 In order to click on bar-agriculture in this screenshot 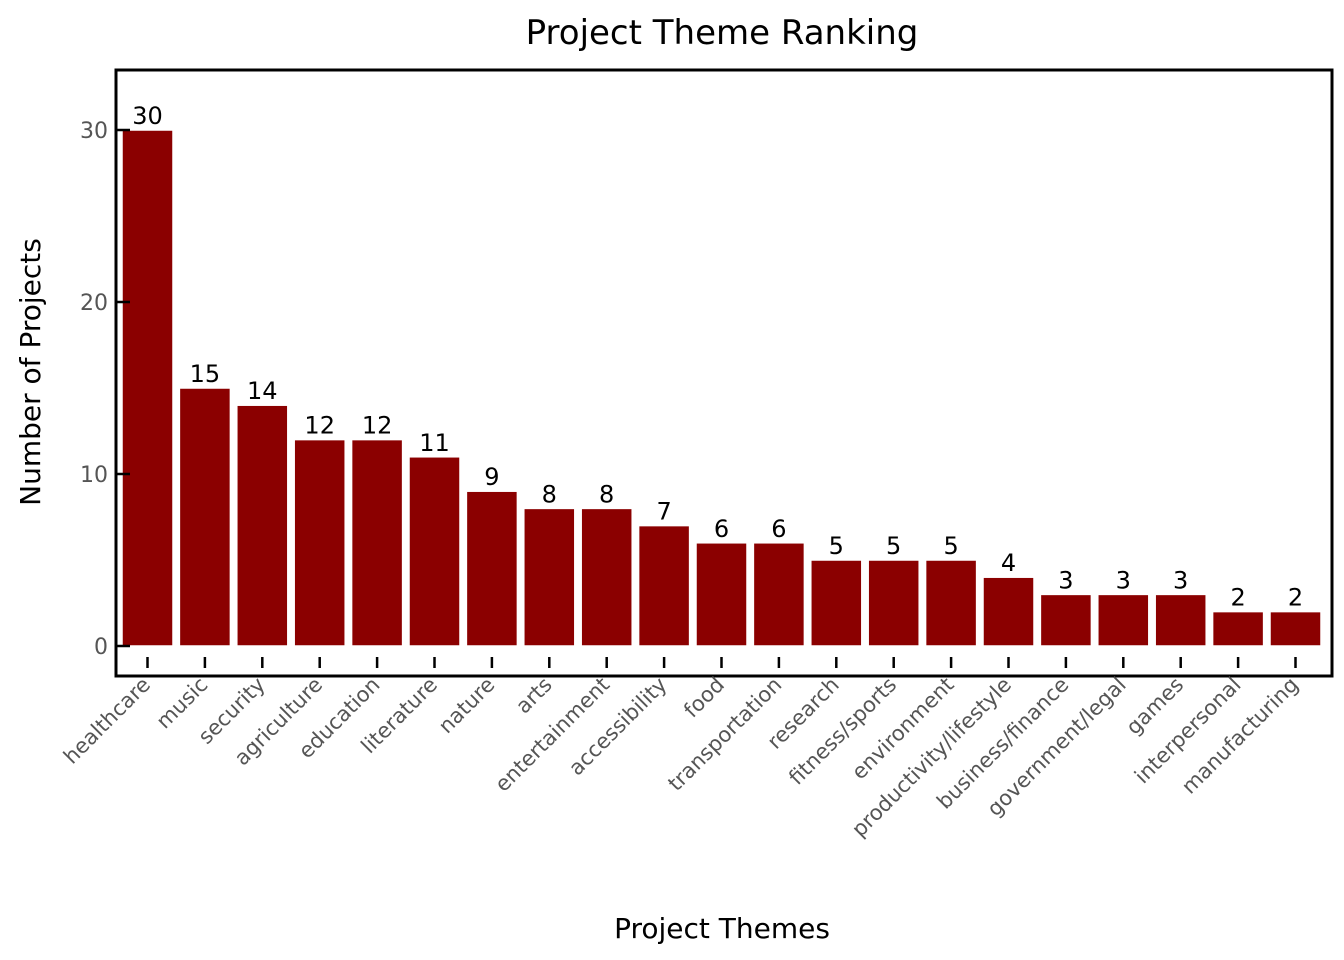, I will do `click(319, 542)`.